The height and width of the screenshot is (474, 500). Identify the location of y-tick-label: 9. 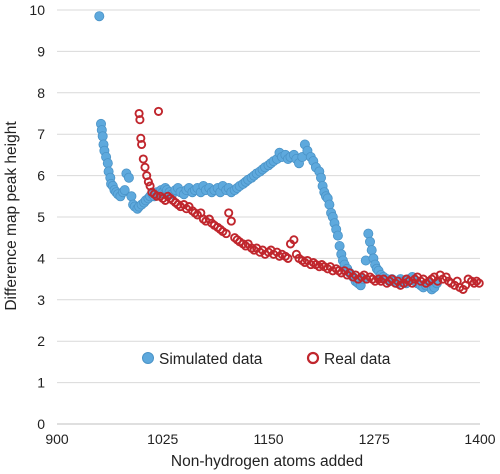
(41, 51).